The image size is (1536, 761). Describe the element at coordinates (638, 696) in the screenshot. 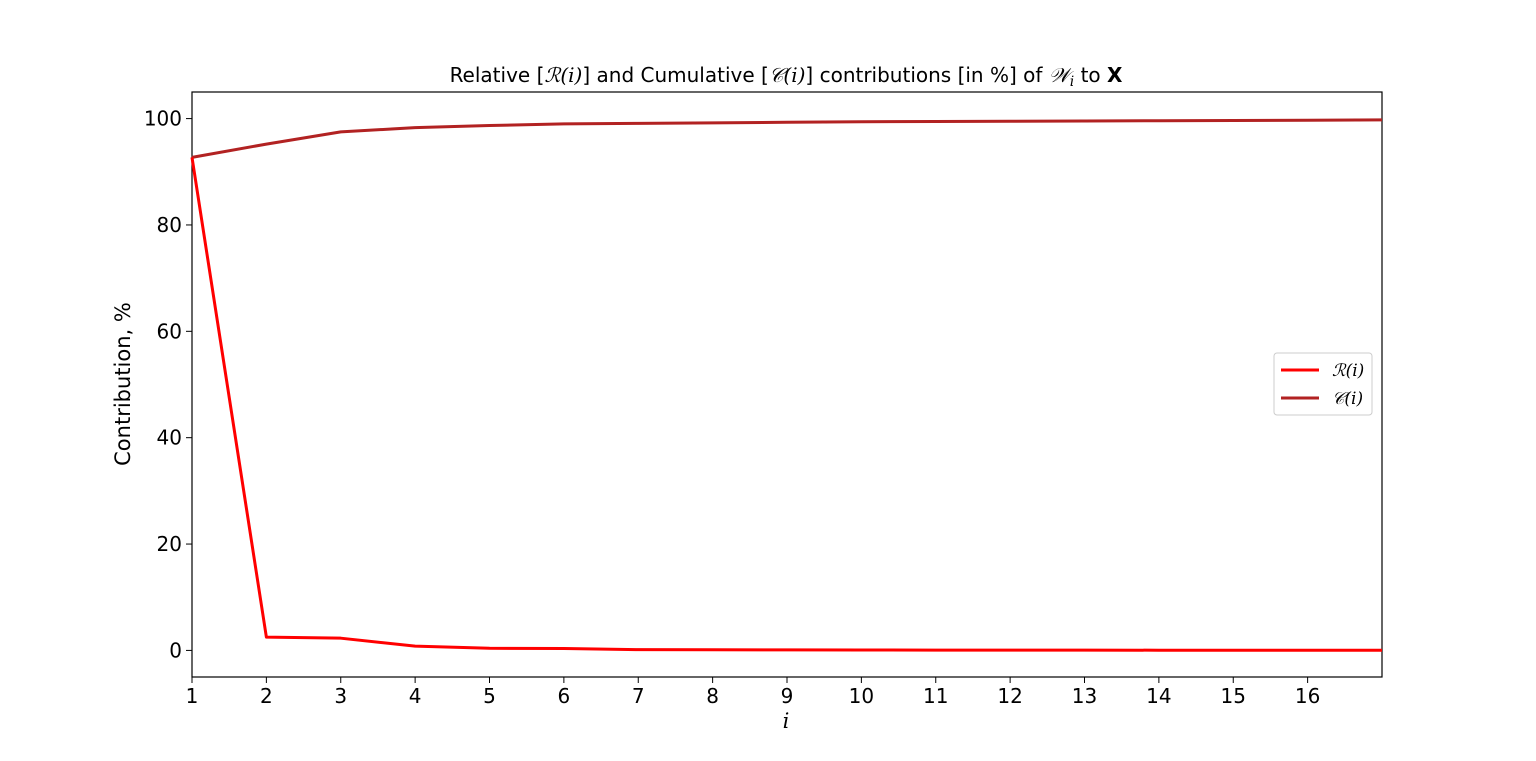

I see `x-tick-label: 7` at that location.